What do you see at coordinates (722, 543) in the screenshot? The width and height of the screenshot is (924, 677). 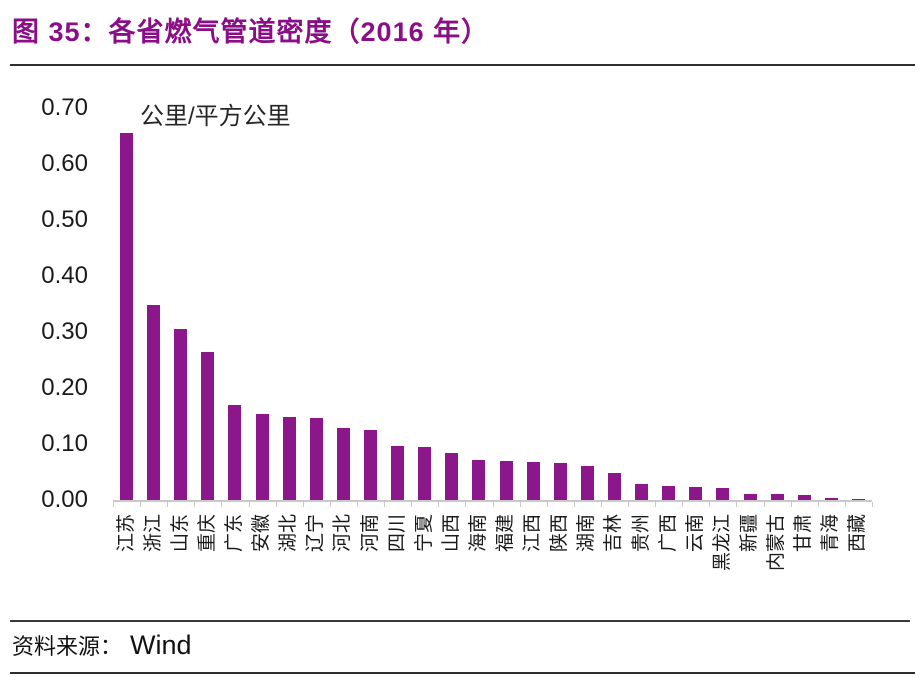 I see `x-axis-label-黑龙江: 黑龙江` at bounding box center [722, 543].